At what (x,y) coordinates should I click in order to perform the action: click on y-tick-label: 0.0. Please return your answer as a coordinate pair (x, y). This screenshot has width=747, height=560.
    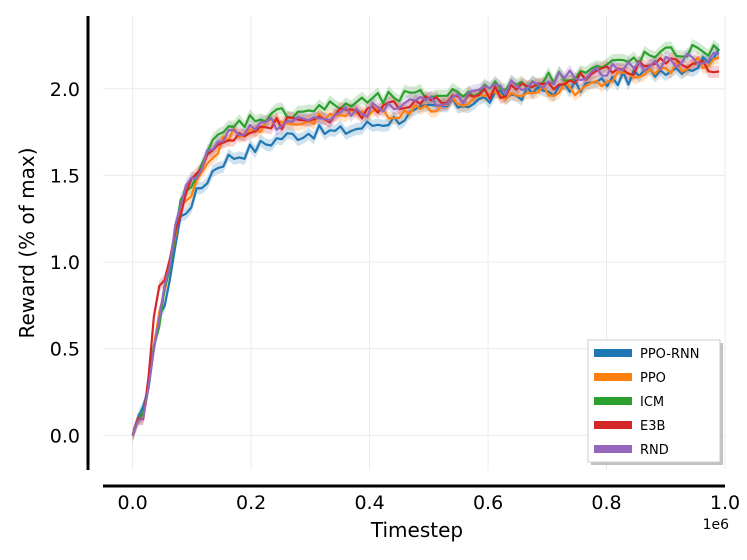
    Looking at the image, I should click on (65, 436).